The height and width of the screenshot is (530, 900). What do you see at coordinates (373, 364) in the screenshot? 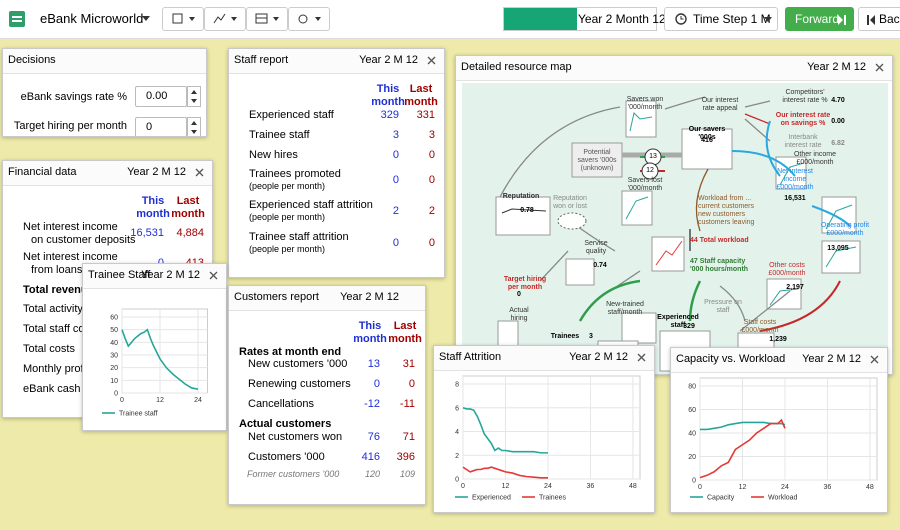
I see `value-this: 13` at bounding box center [373, 364].